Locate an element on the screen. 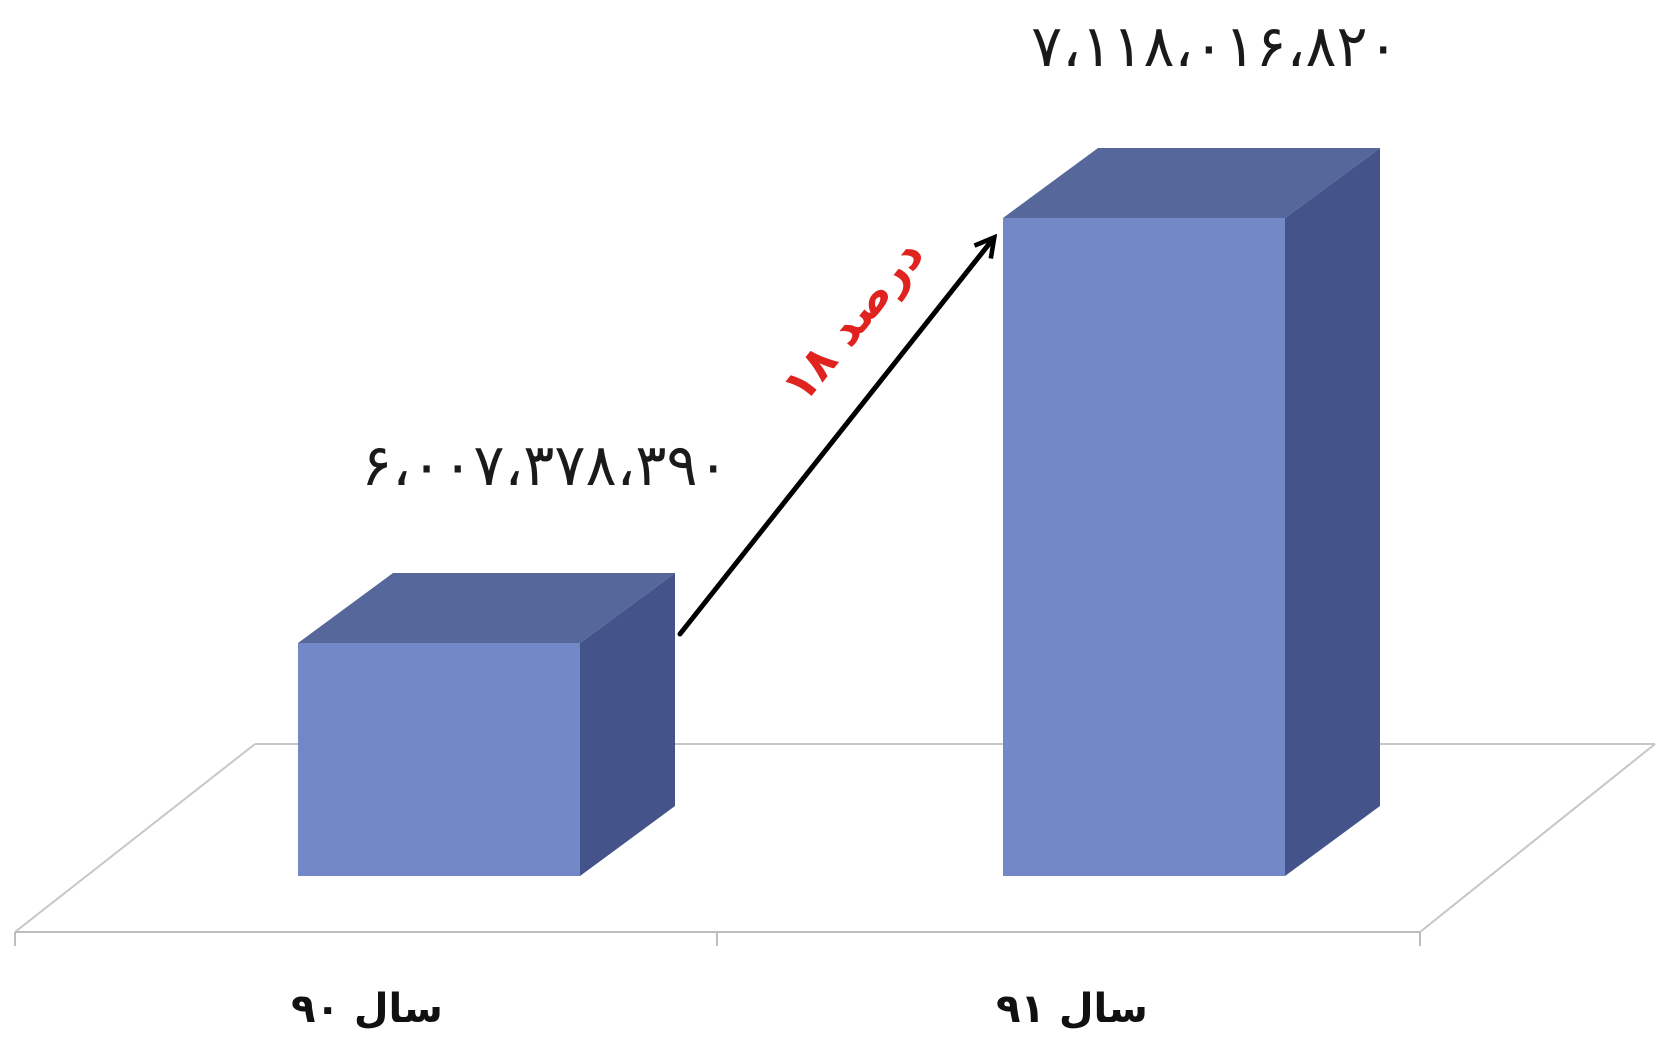 This screenshot has width=1661, height=1038. data-label-sal-90: ۶،۰۰۷،۳۷۸،۳۹۰ is located at coordinates (545, 465).